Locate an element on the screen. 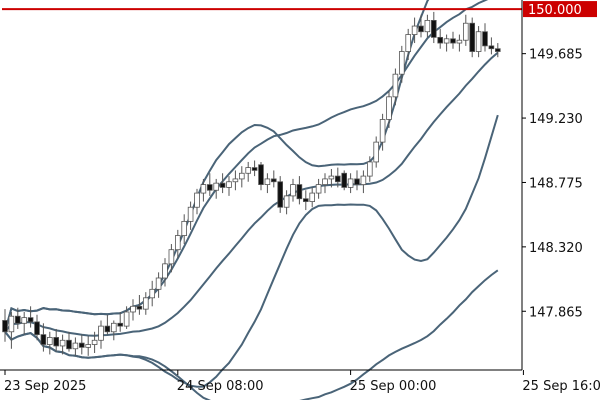 The image size is (600, 400). y-tick-label: 149.685 is located at coordinates (556, 55).